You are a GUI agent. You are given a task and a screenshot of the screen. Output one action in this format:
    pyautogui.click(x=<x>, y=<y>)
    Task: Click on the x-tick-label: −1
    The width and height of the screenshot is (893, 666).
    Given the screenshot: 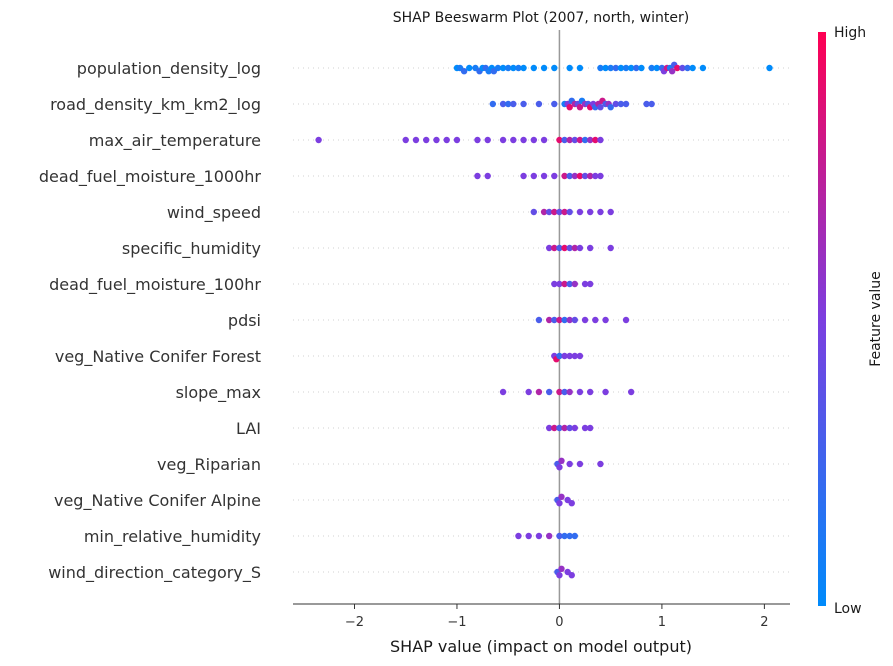 What is the action you would take?
    pyautogui.click(x=456, y=622)
    